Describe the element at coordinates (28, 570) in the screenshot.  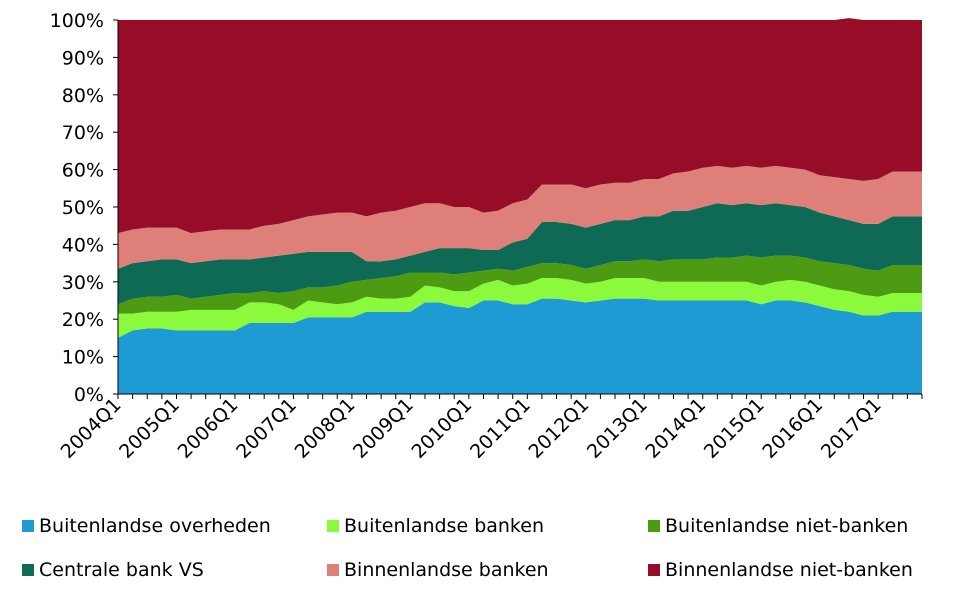
I see `legend-swatch-centrale-bank-vs` at that location.